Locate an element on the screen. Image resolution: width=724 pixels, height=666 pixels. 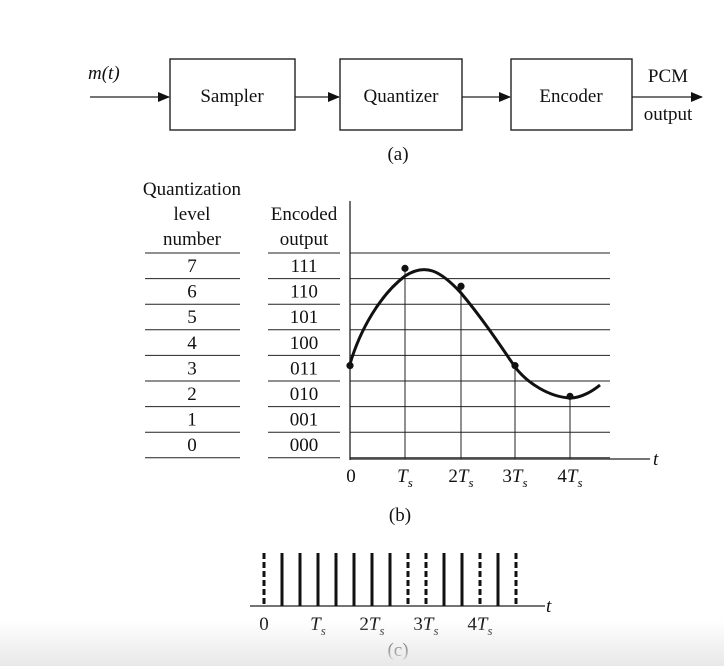
caption-a: (a) is located at coordinates (397, 154).